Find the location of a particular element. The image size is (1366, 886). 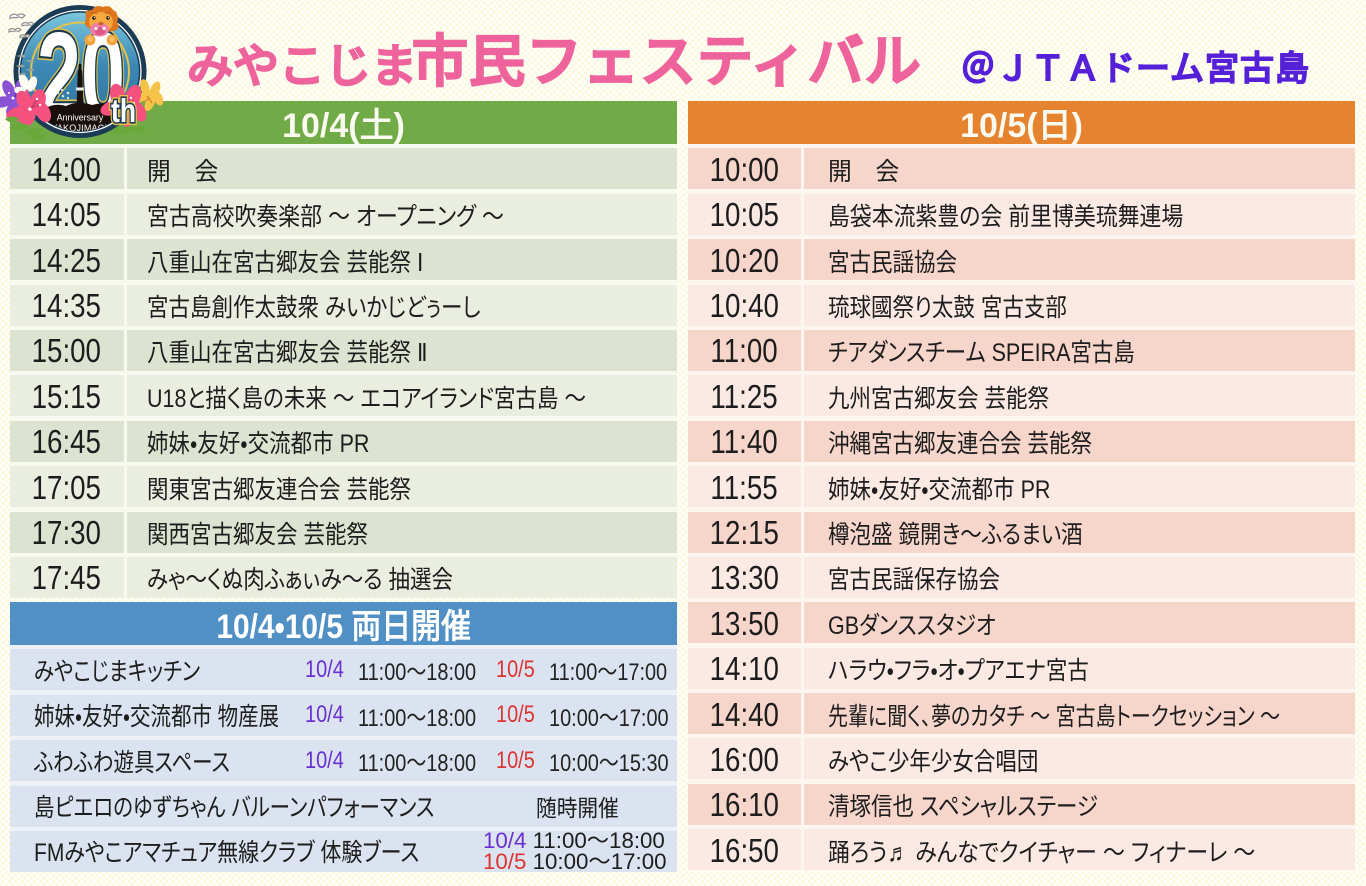

svg-text: MIYAKOJIMACITY is located at coordinates (80, 128).